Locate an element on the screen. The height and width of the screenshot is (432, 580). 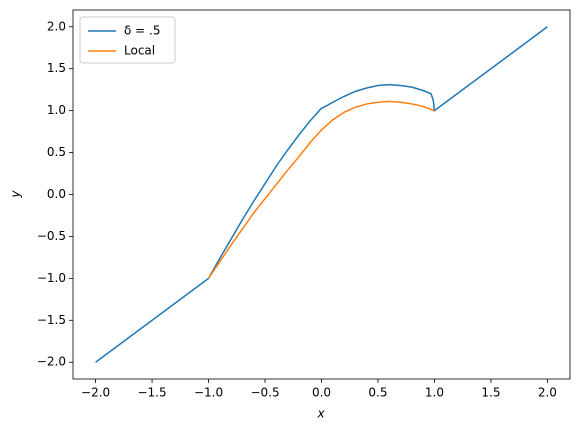
x-tick-label: −2.0 is located at coordinates (95, 393).